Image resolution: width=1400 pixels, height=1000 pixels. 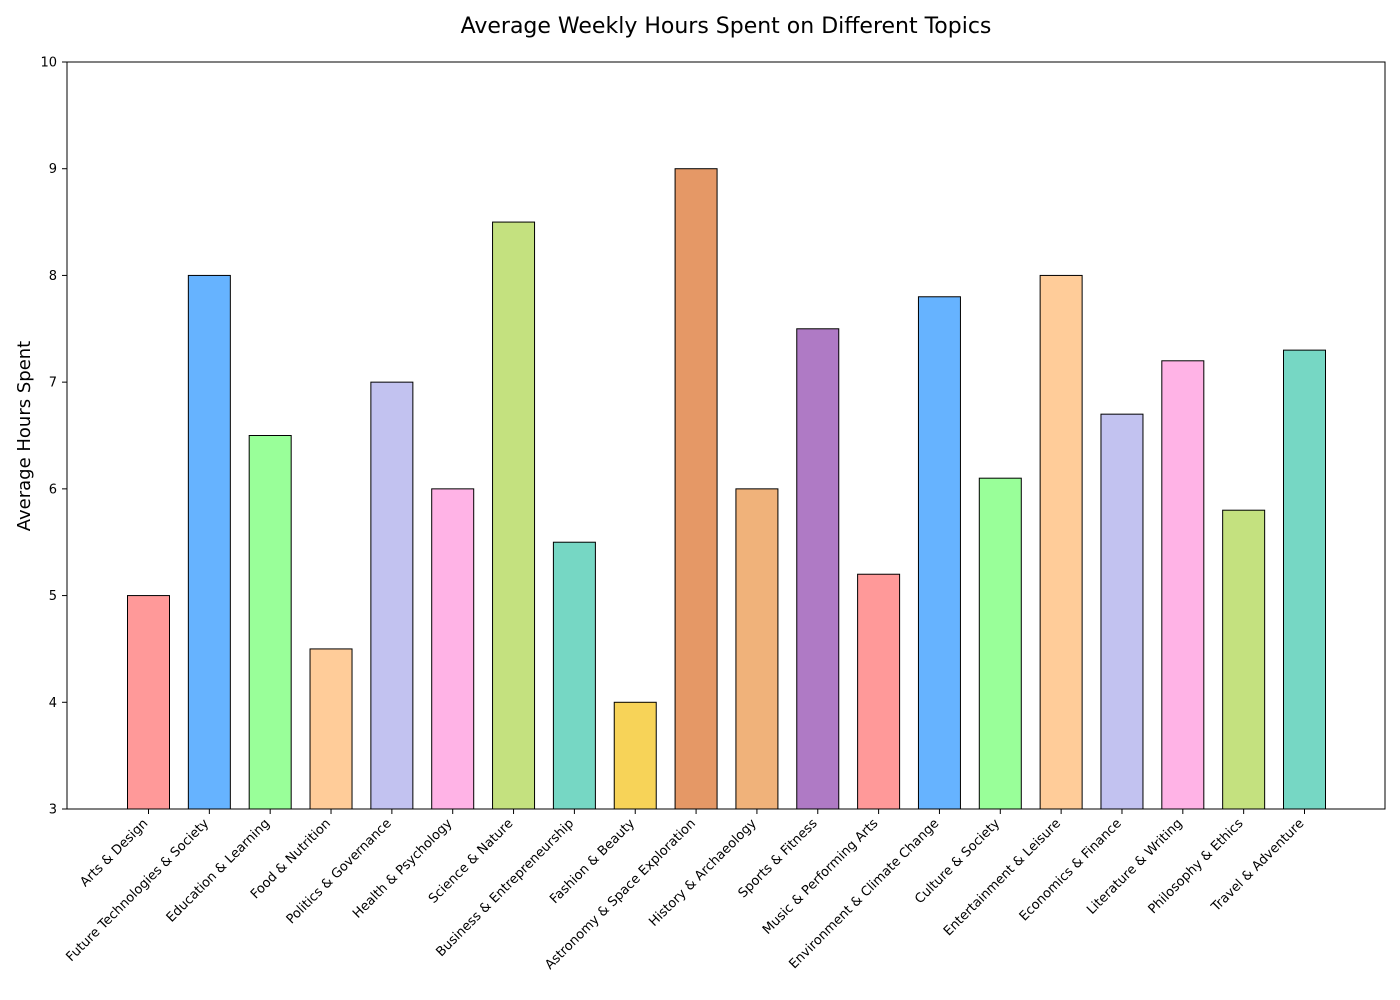 What do you see at coordinates (53, 276) in the screenshot?
I see `y-tick-label: 8` at bounding box center [53, 276].